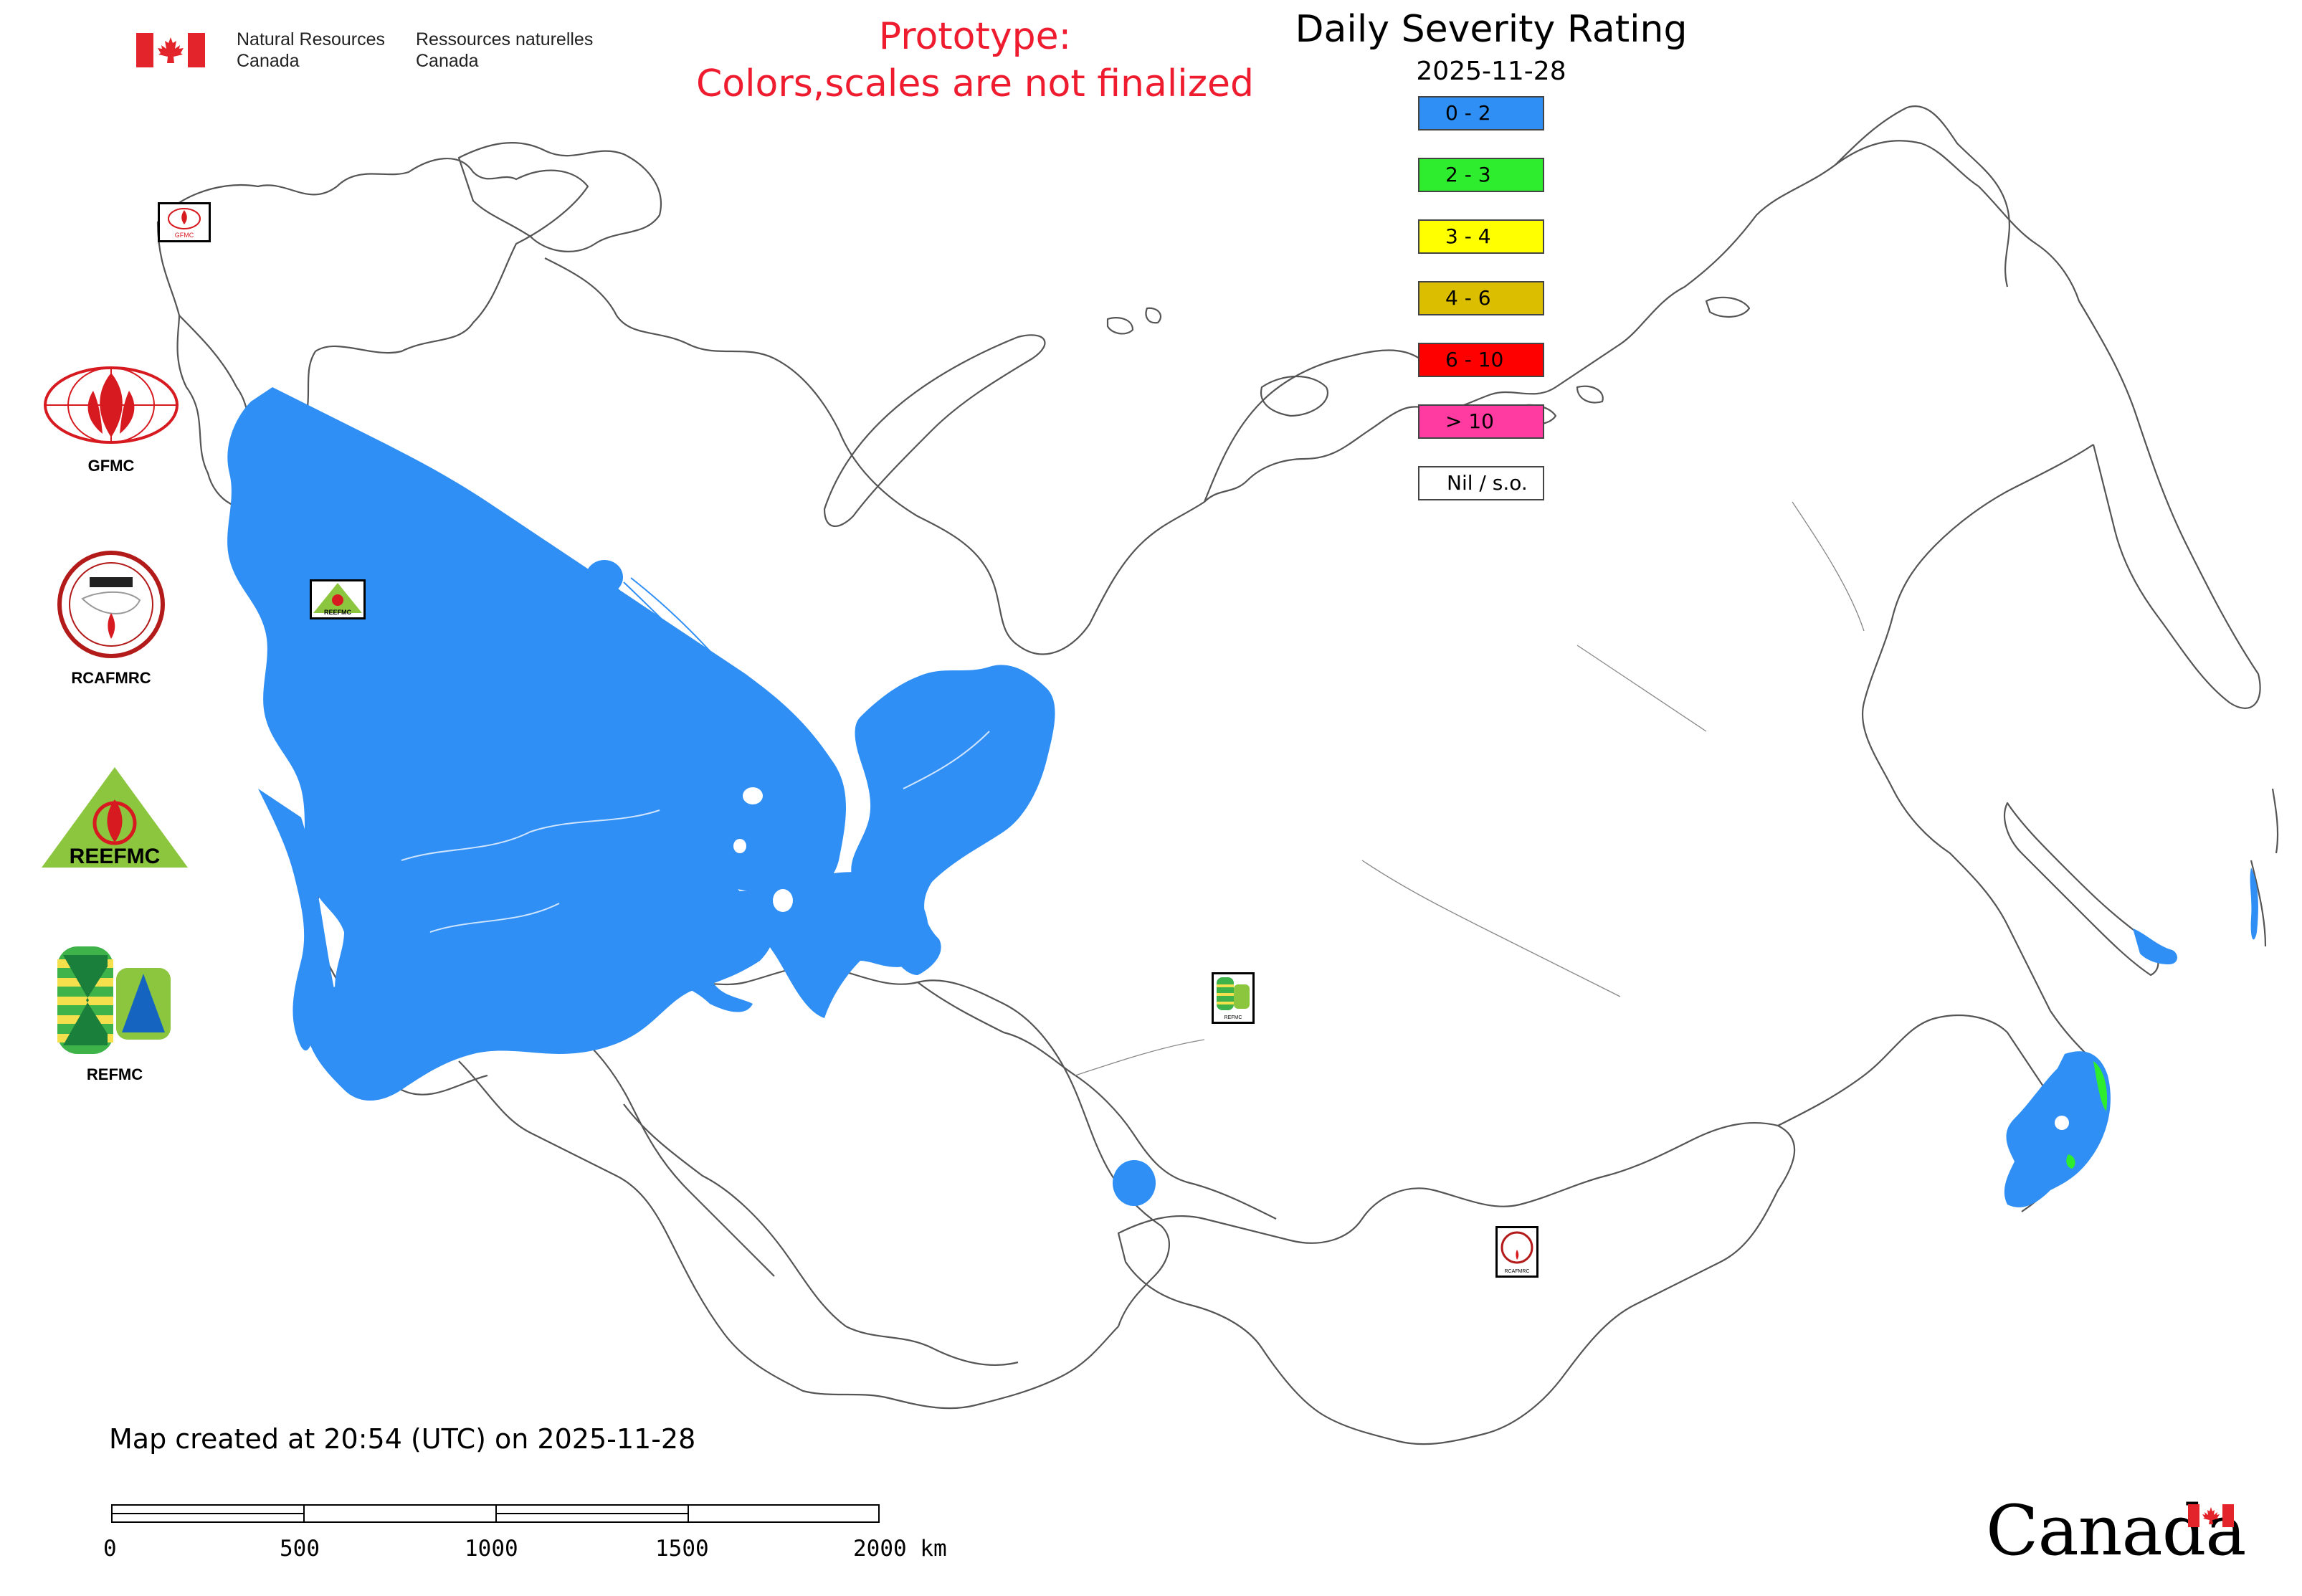 This screenshot has height=1596, width=2302. What do you see at coordinates (1481, 236) in the screenshot?
I see `legend-item-3-4: 3 - 4` at bounding box center [1481, 236].